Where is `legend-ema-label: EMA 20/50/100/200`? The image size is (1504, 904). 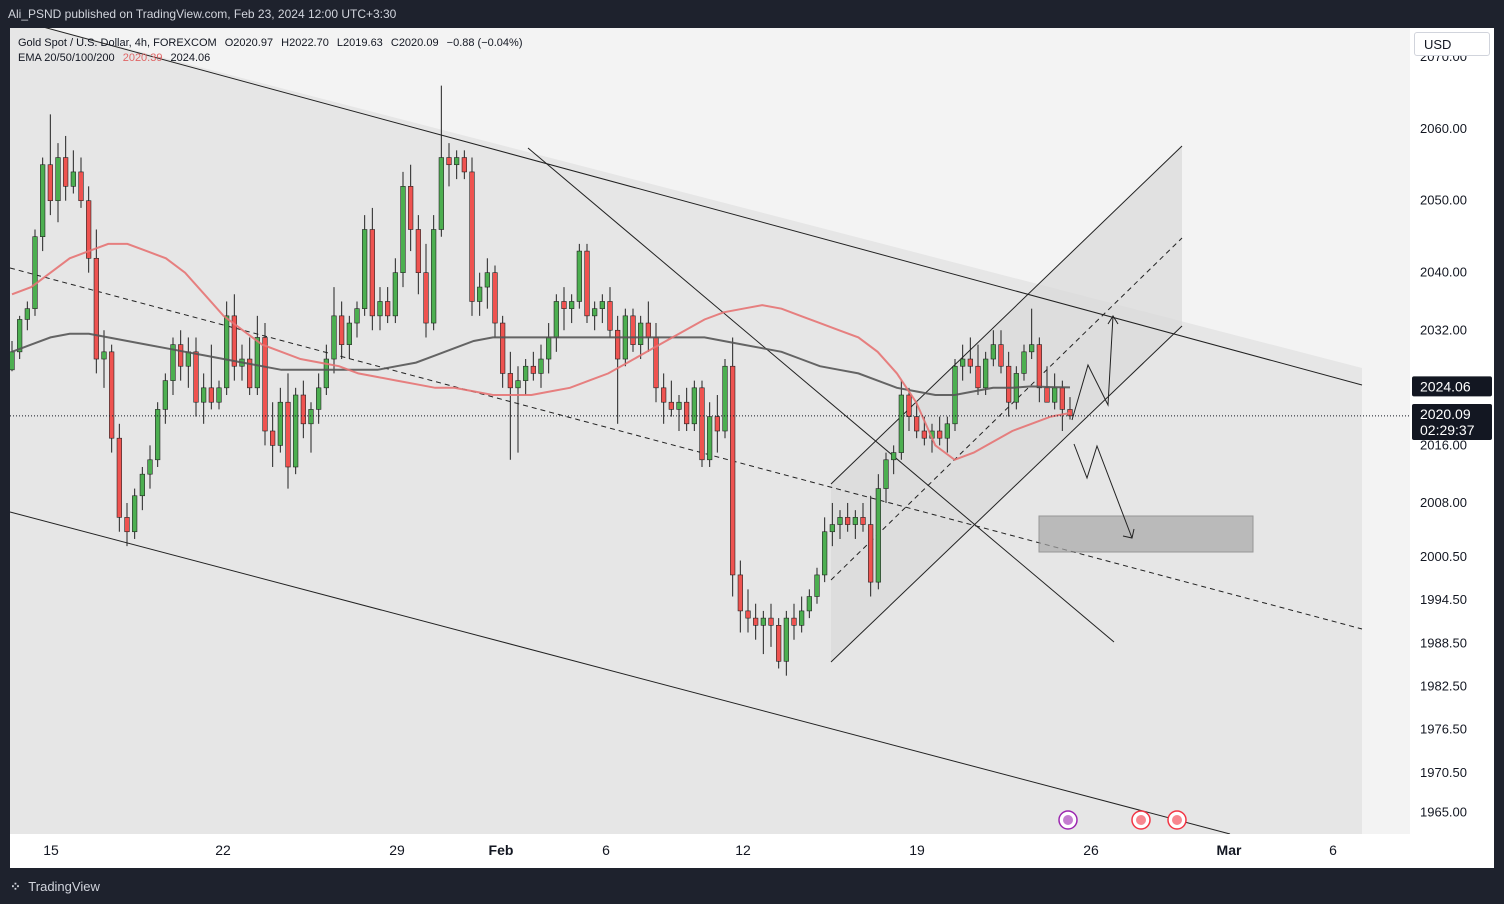 legend-ema-label: EMA 20/50/100/200 is located at coordinates (66, 58).